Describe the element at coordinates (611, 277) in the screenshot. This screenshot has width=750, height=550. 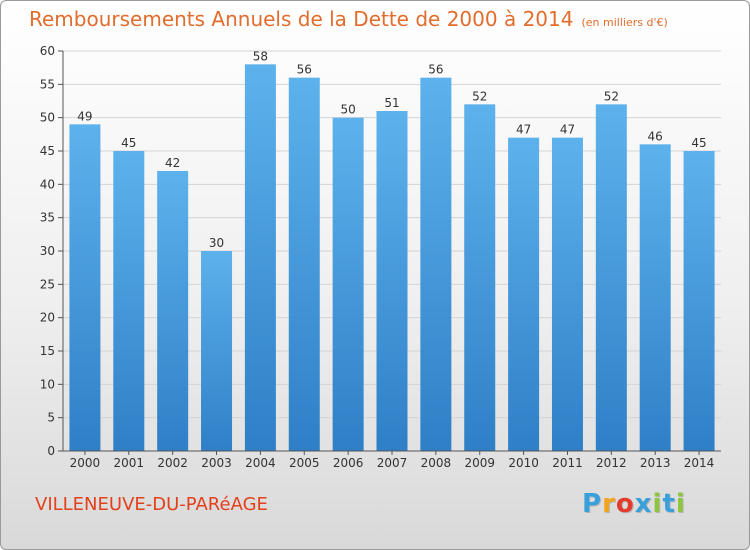
I see `bar-2012` at that location.